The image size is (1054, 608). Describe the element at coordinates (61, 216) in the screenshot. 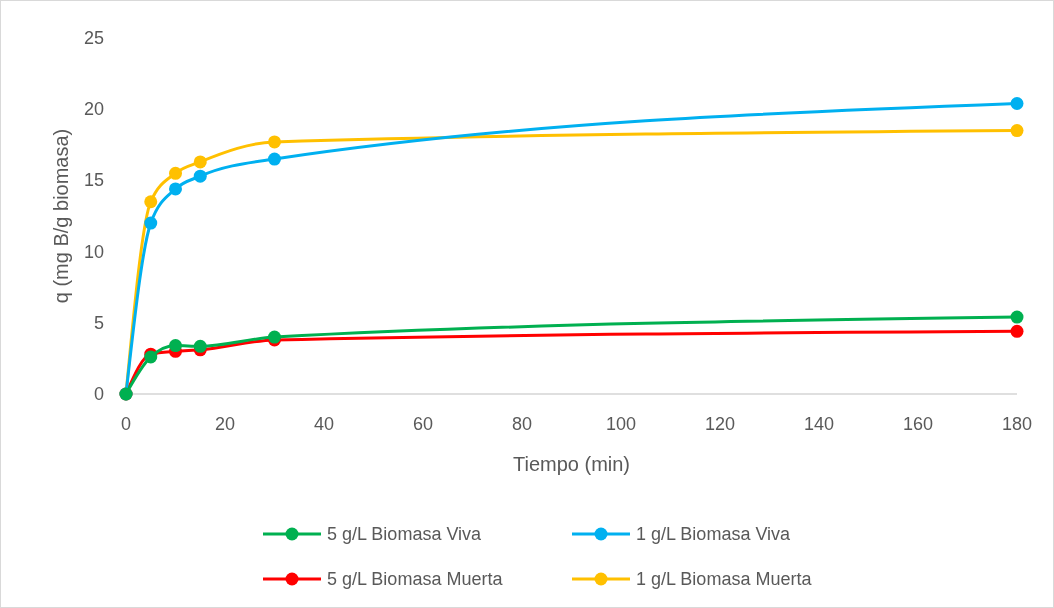

I see `y-axis-title: q (mg B/g biomasa)` at that location.